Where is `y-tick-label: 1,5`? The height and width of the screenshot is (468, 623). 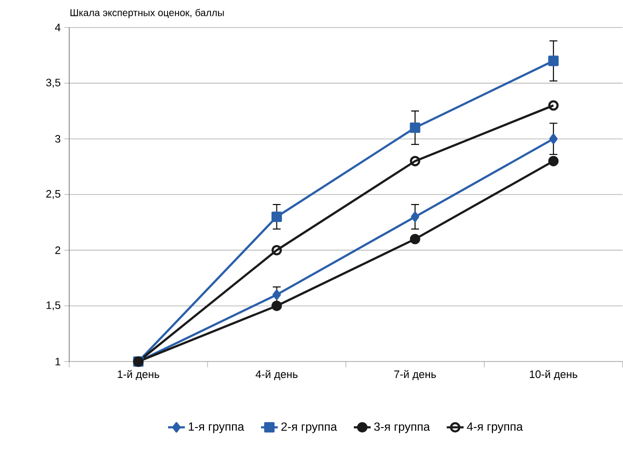 y-tick-label: 1,5 is located at coordinates (53, 305).